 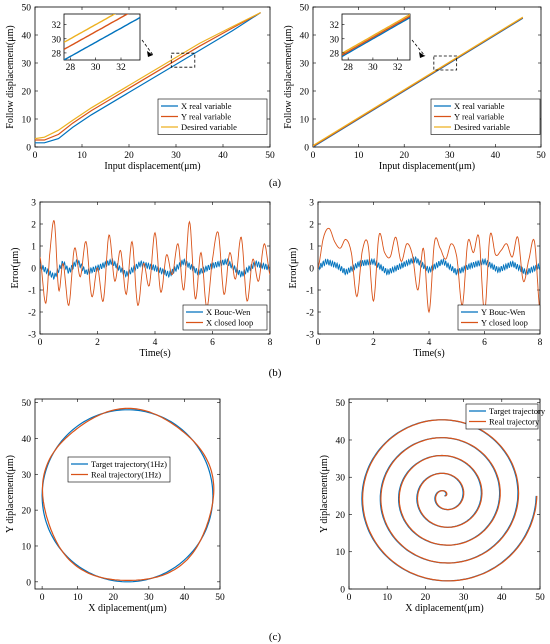 What do you see at coordinates (27, 93) in the screenshot?
I see `a_left-ytick-label-2: 20` at bounding box center [27, 93].